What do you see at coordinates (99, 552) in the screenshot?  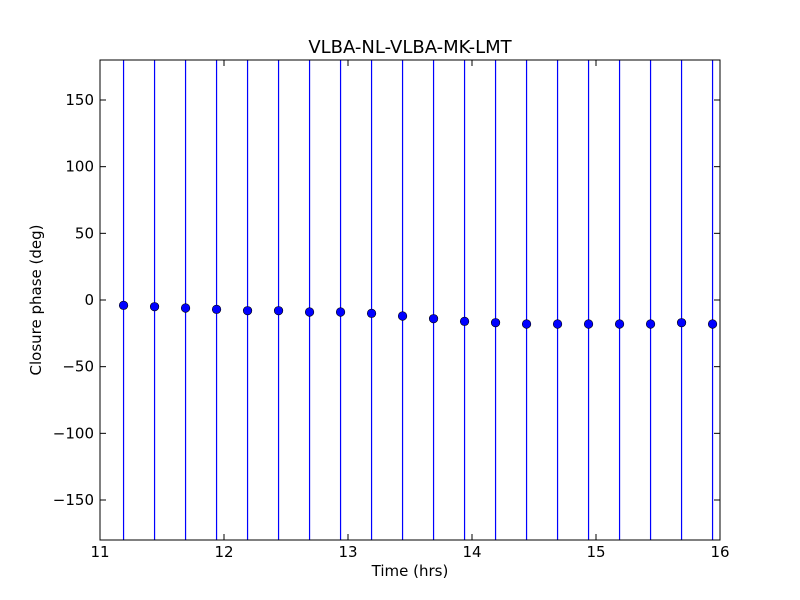 I see `x-tick-label: 11` at bounding box center [99, 552].